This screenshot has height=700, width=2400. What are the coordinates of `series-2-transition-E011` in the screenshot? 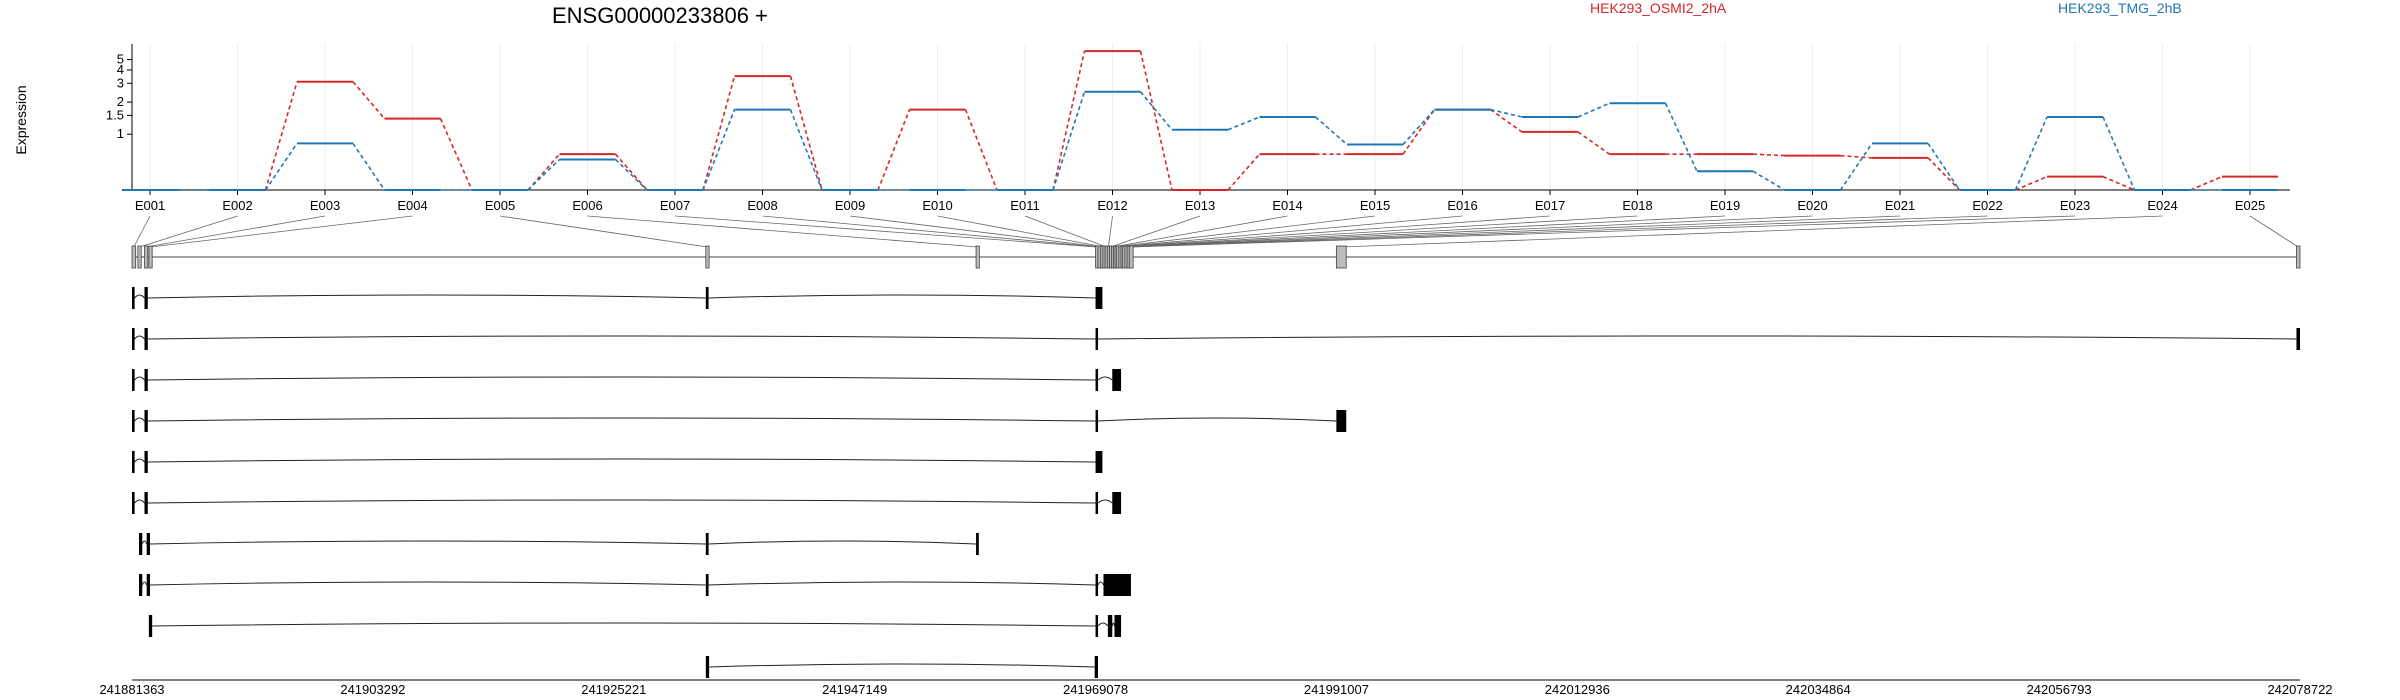 It's located at (1069, 141).